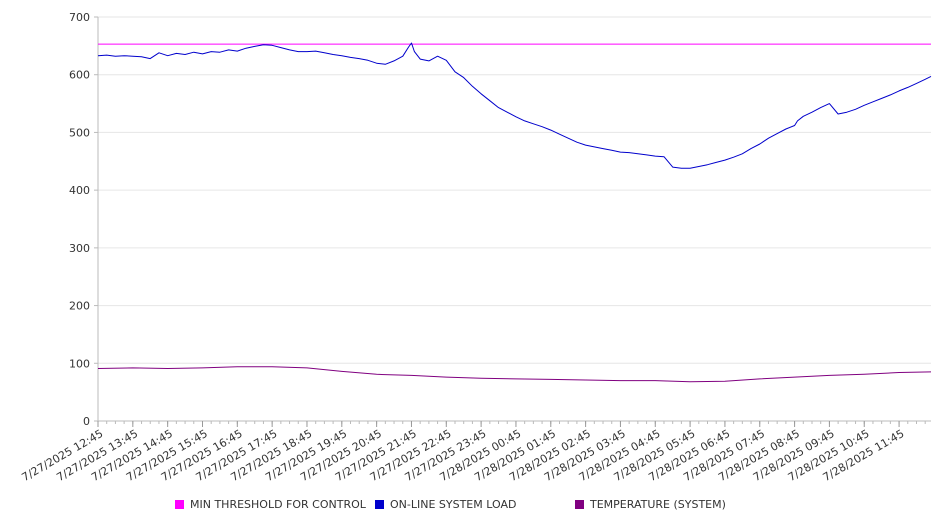 This screenshot has height=526, width=946. Describe the element at coordinates (79, 17) in the screenshot. I see `y-tick-label: 700` at that location.